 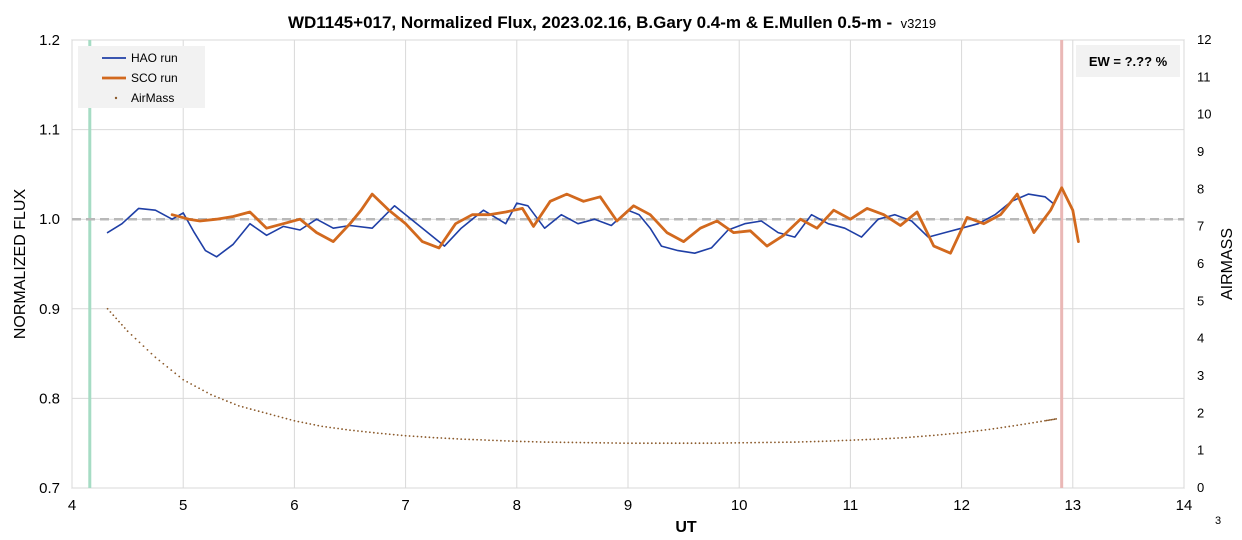 I want to click on x-tick-label: 7, so click(x=405, y=505).